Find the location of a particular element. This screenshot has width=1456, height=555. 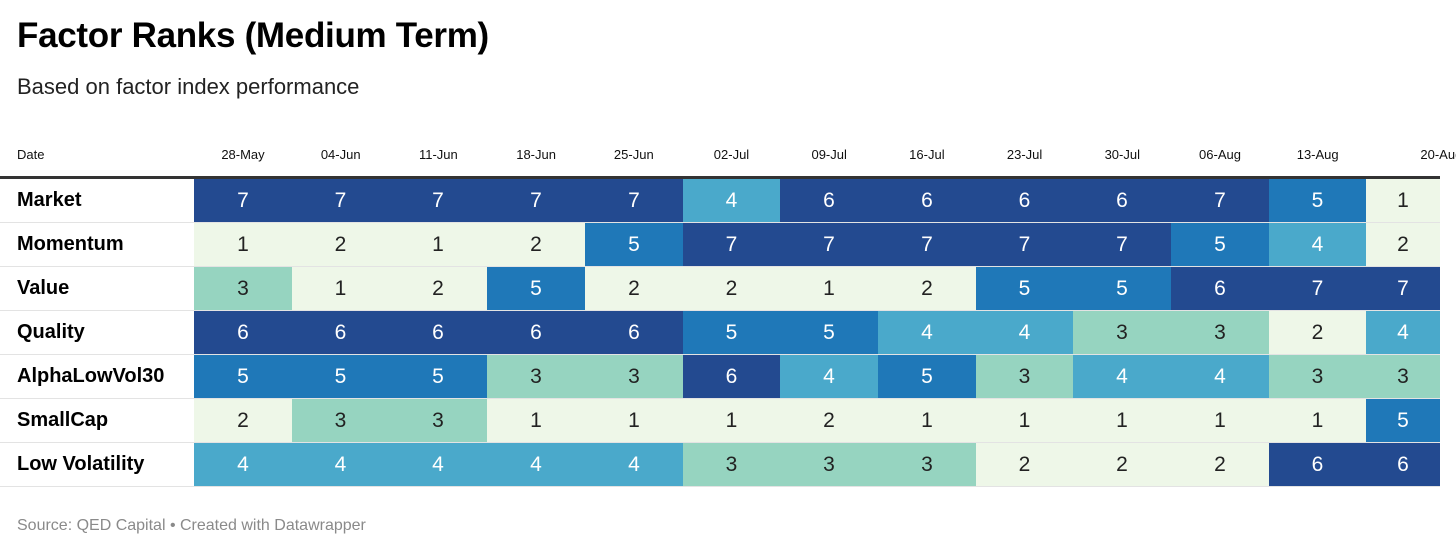

heatmap-row: Quality 6 6 6 6 6 5 5 4 4 3 3 2 4 is located at coordinates (728, 333).